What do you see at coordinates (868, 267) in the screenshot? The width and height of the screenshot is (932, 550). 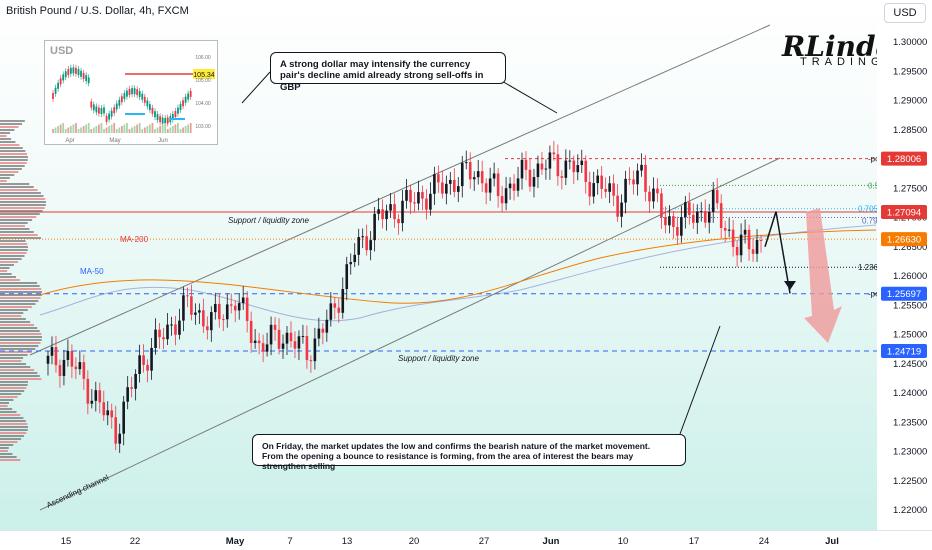 I see `fib-1236-label: 1.236` at bounding box center [868, 267].